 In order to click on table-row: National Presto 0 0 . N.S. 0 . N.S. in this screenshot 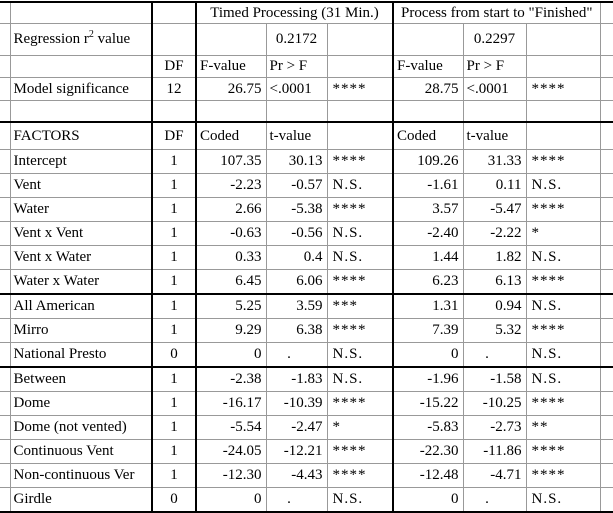, I will do `click(306, 355)`.